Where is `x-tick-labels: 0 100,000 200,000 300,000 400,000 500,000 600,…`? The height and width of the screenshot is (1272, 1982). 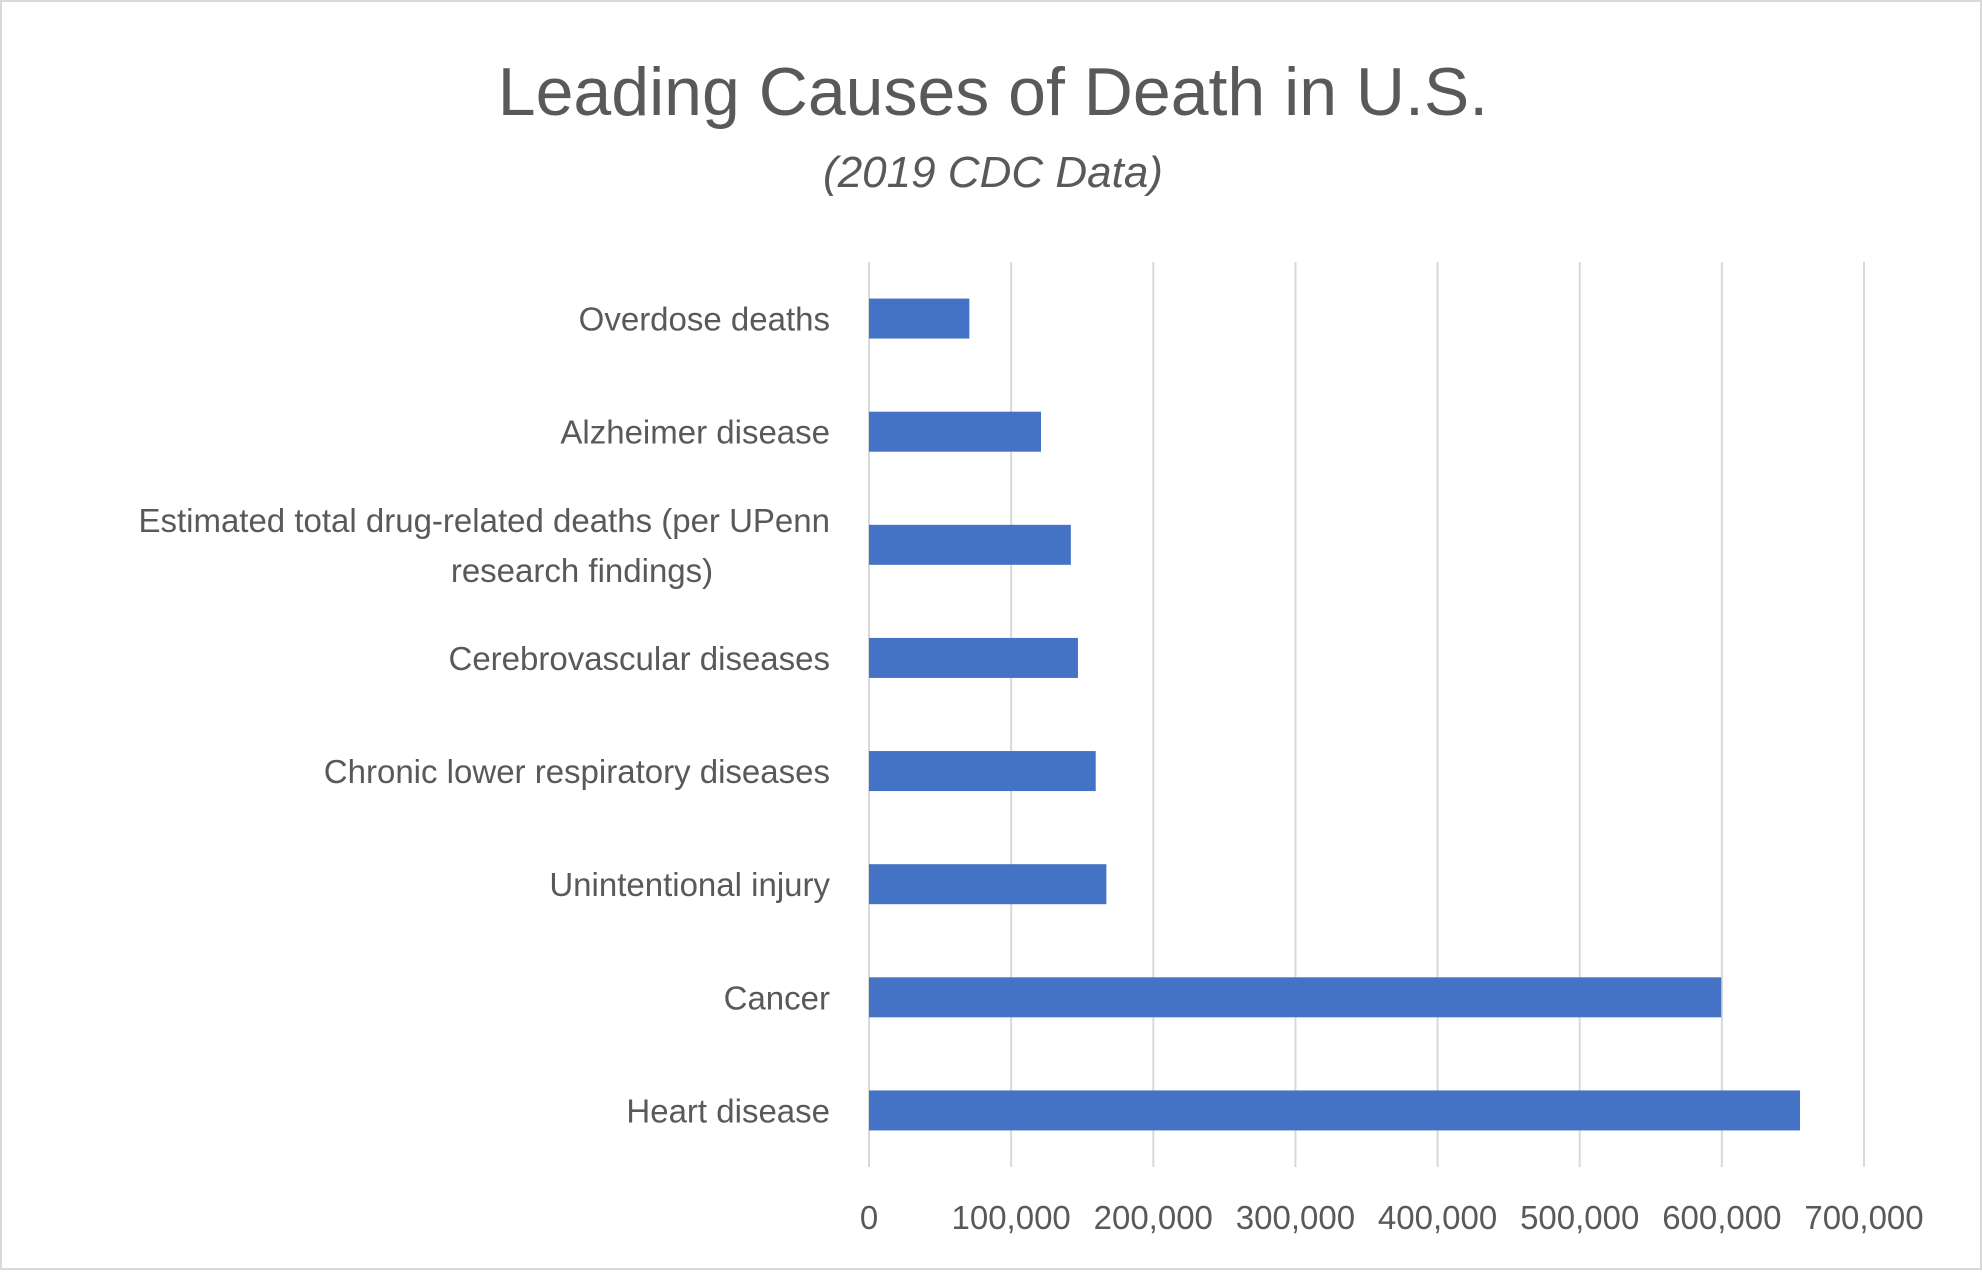 x-tick-labels: 0 100,000 200,000 300,000 400,000 500,000 600,… is located at coordinates (1392, 1217).